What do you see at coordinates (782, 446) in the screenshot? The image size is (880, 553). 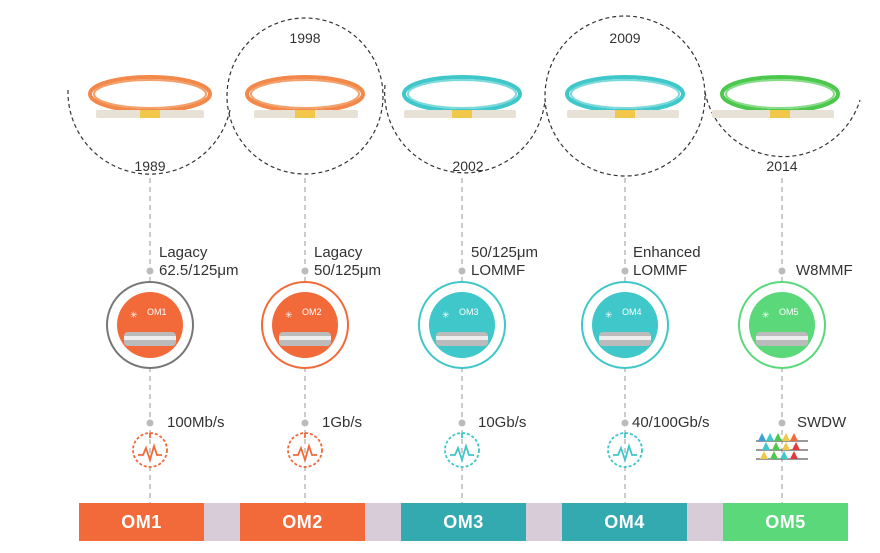 I see `wavelength-om5-icon` at bounding box center [782, 446].